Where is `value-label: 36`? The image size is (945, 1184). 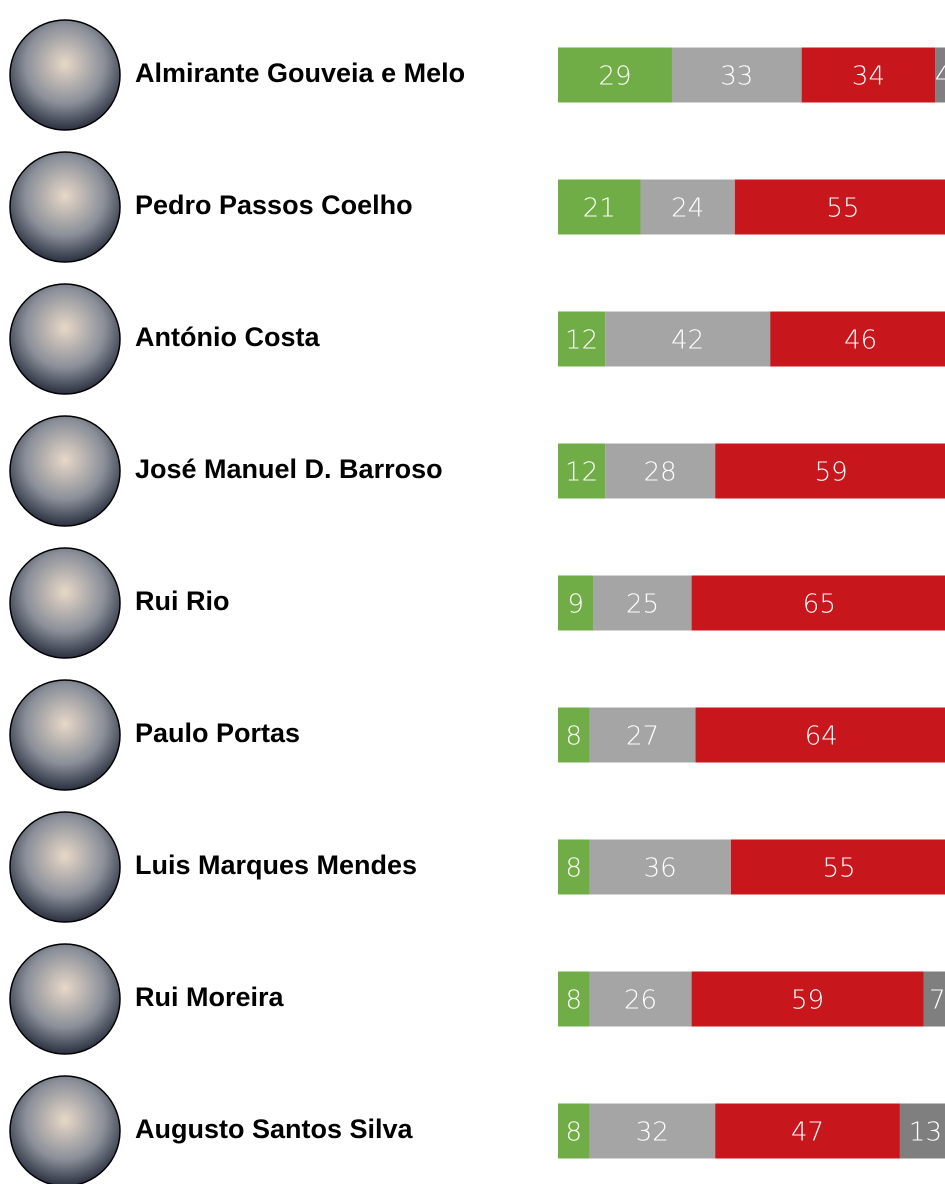
value-label: 36 is located at coordinates (660, 869).